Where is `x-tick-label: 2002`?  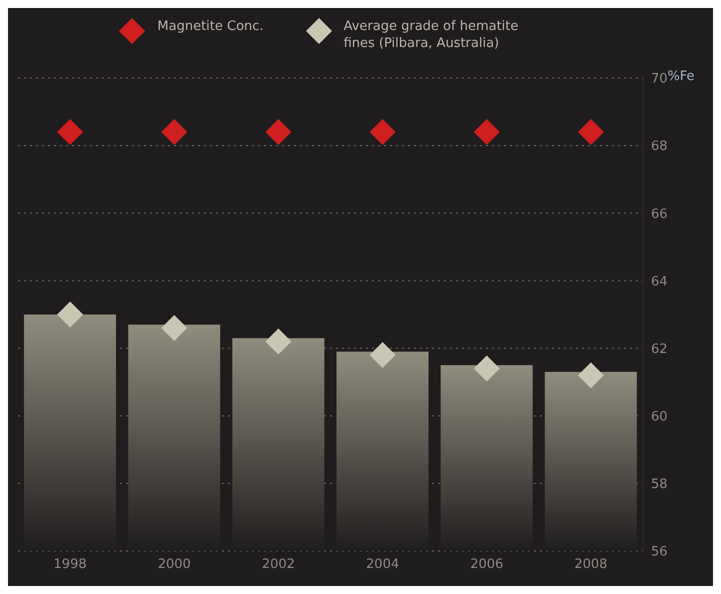 x-tick-label: 2002 is located at coordinates (278, 564).